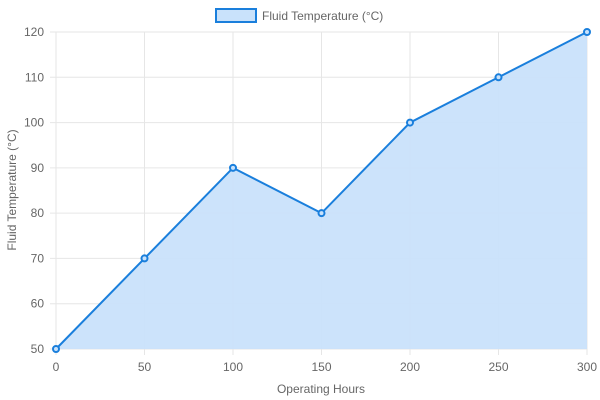 The image size is (600, 400). Describe the element at coordinates (322, 16) in the screenshot. I see `legend-label: Fluid Temperature (°C)` at that location.